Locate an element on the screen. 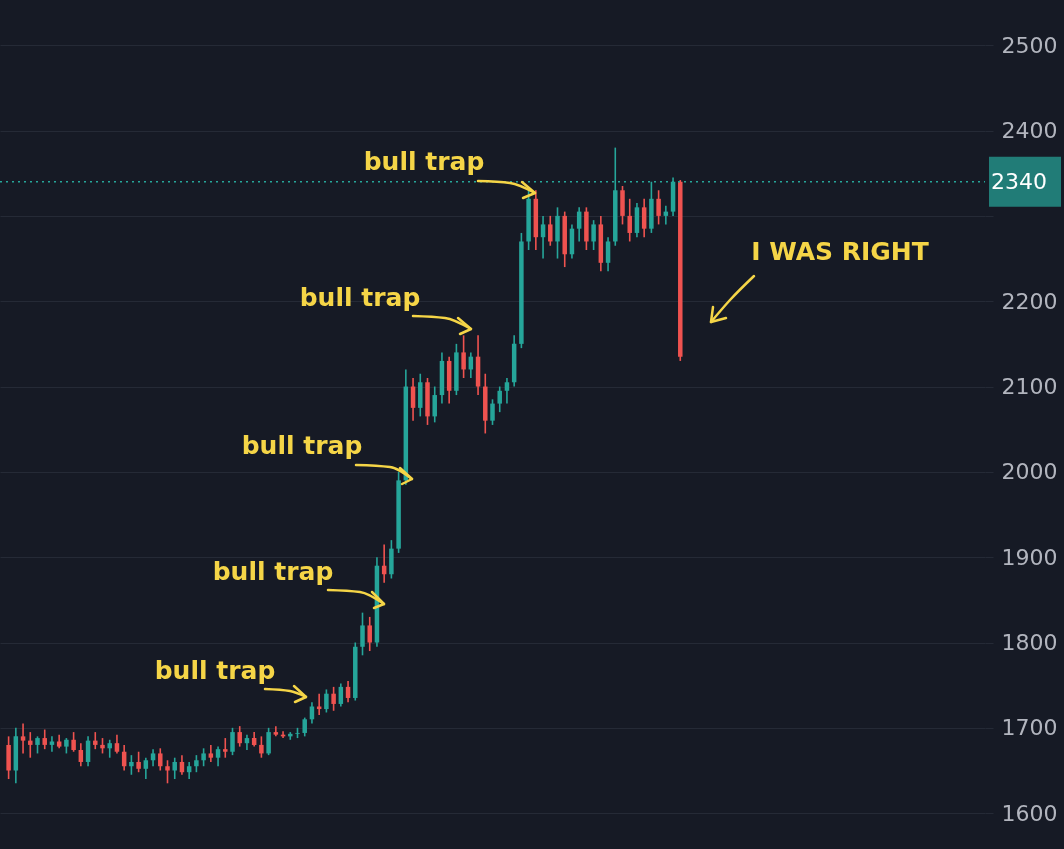 The image size is (1064, 849). y-tick-label: 2100 is located at coordinates (1029, 387).